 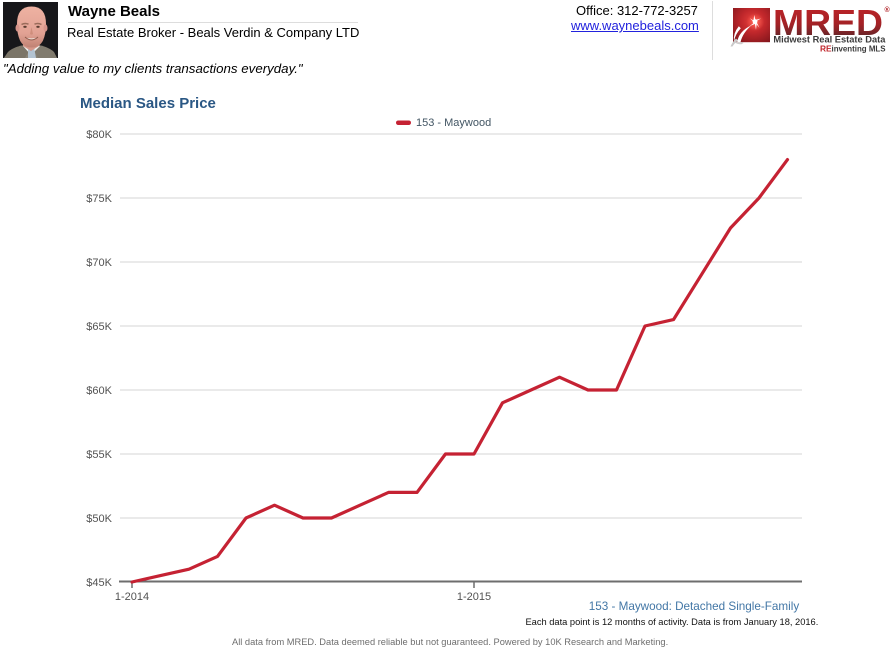 What do you see at coordinates (828, 22) in the screenshot?
I see `svg-text: MRED` at bounding box center [828, 22].